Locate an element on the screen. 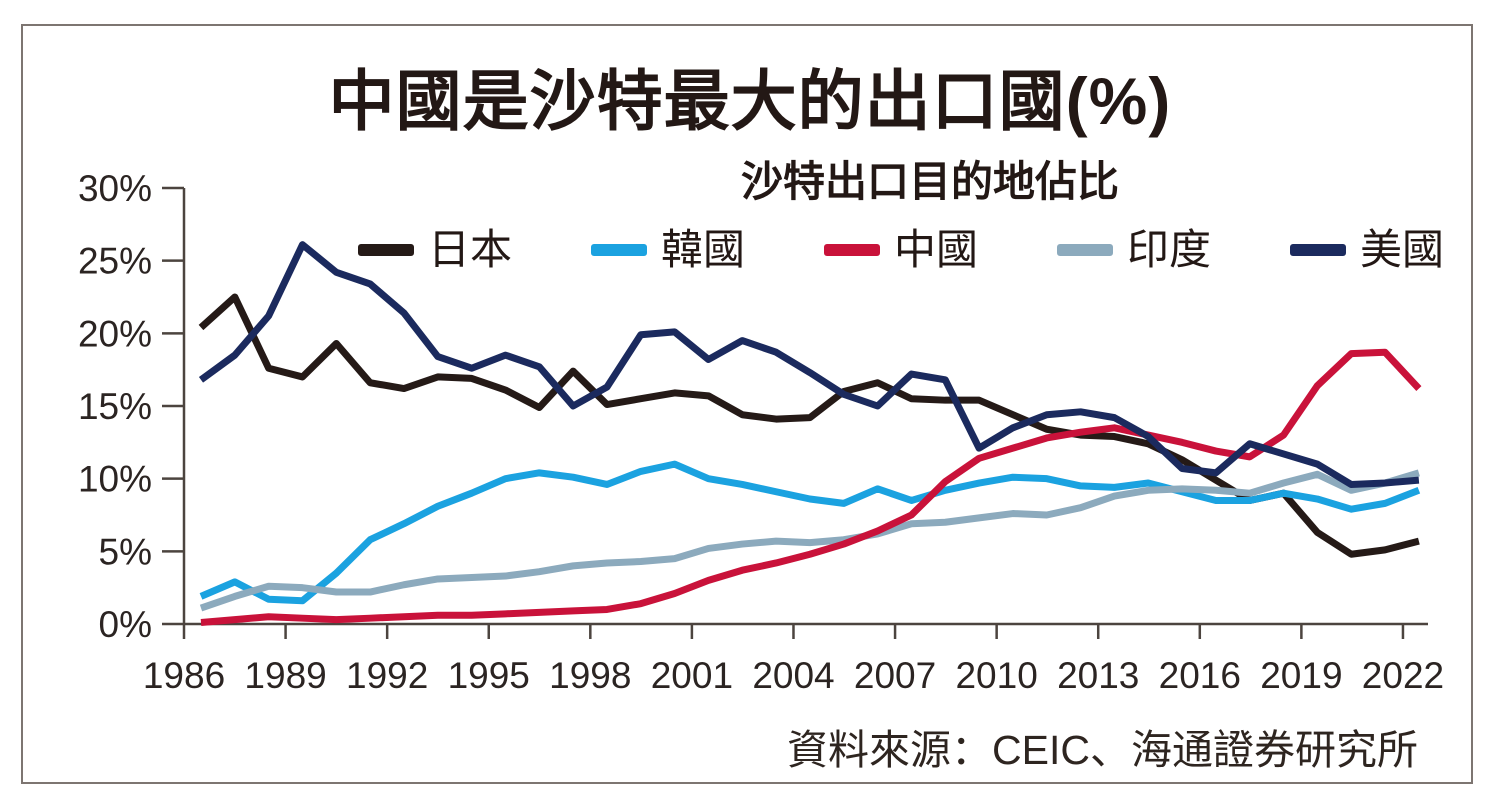 This screenshot has width=1500, height=812. chart-title: 中國是沙特最大的出口國(%) is located at coordinates (750, 101).